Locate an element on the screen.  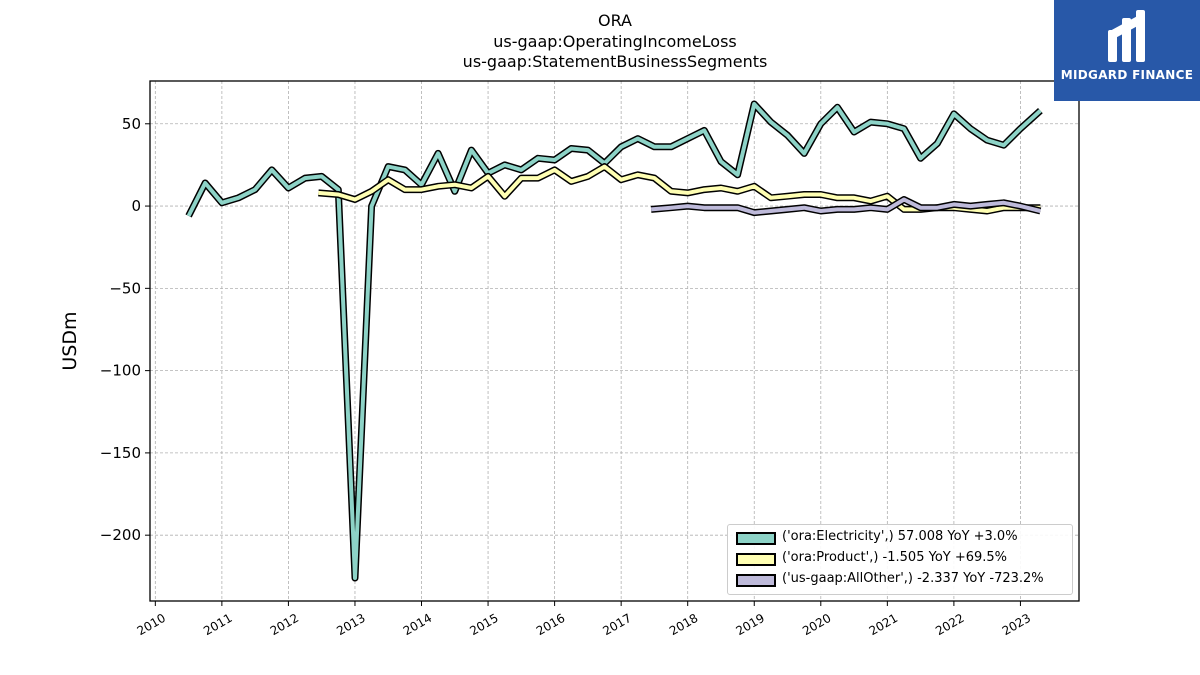
legend-label-allother: ('us-gaap:AllOther',) -2.337 YoY -723.2% is located at coordinates (913, 578).